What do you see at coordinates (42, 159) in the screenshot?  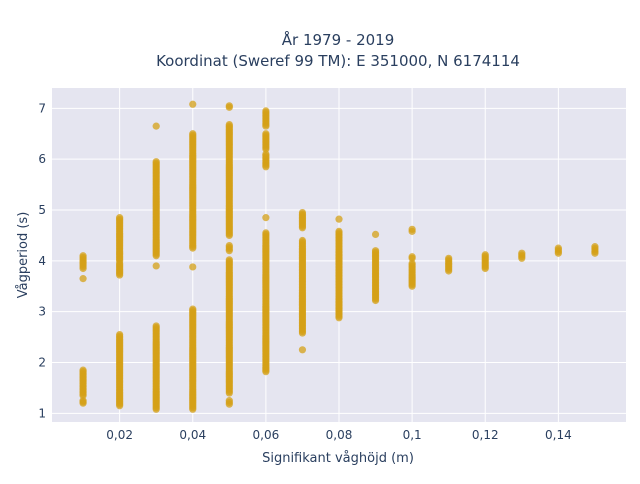 I see `y-tick-label: 6` at bounding box center [42, 159].